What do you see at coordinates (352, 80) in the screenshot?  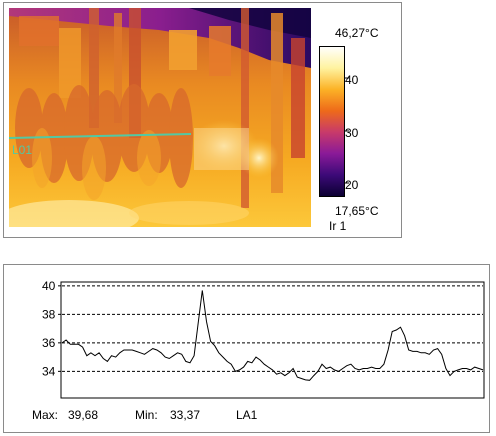 I see `scale-tick-label: 40` at bounding box center [352, 80].